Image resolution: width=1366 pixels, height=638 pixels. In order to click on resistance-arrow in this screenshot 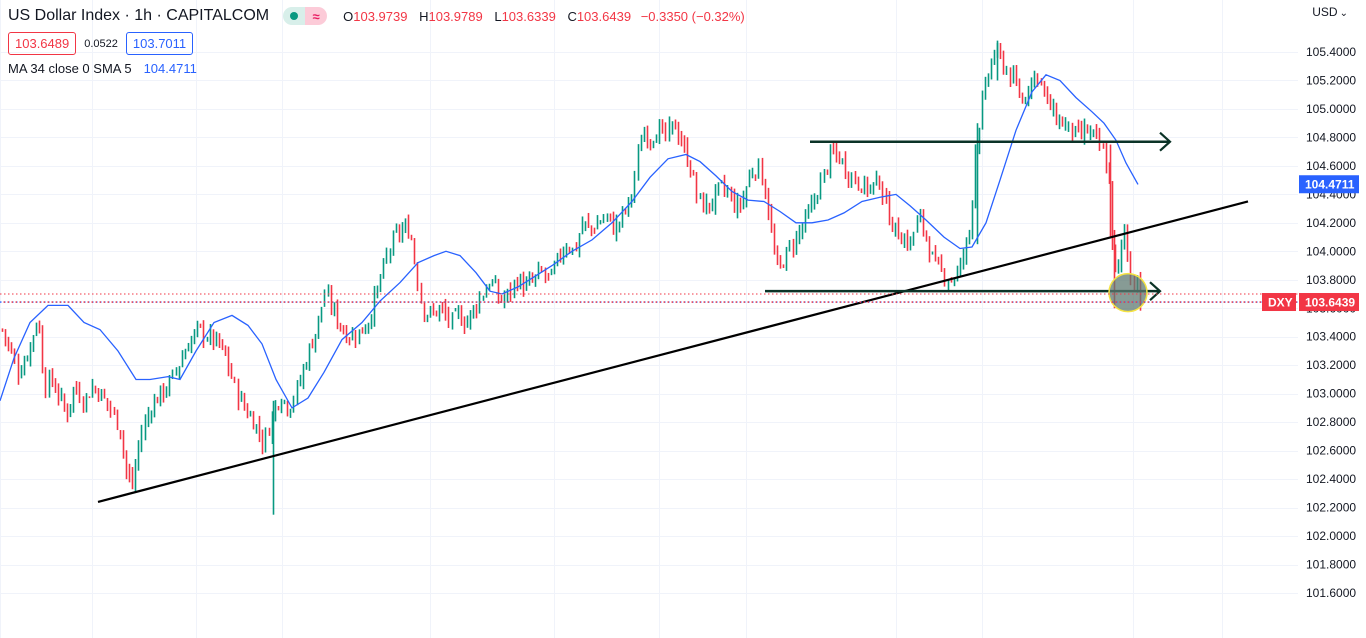, I will do `click(991, 141)`.